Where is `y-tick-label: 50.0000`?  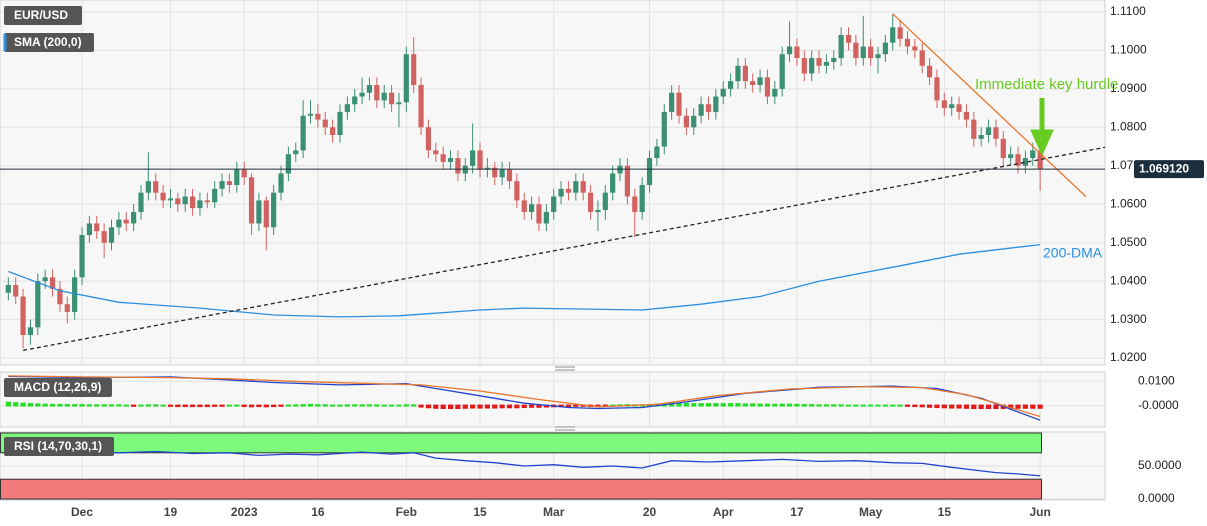 y-tick-label: 50.0000 is located at coordinates (1160, 465).